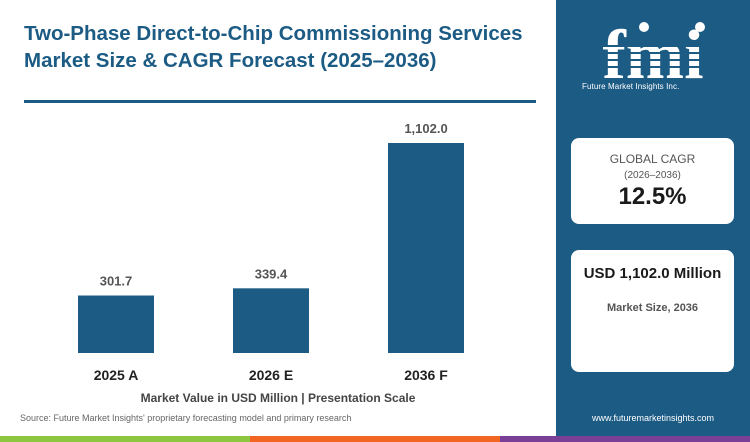 This screenshot has height=442, width=750. I want to click on logo-letters: fmi, so click(652, 55).